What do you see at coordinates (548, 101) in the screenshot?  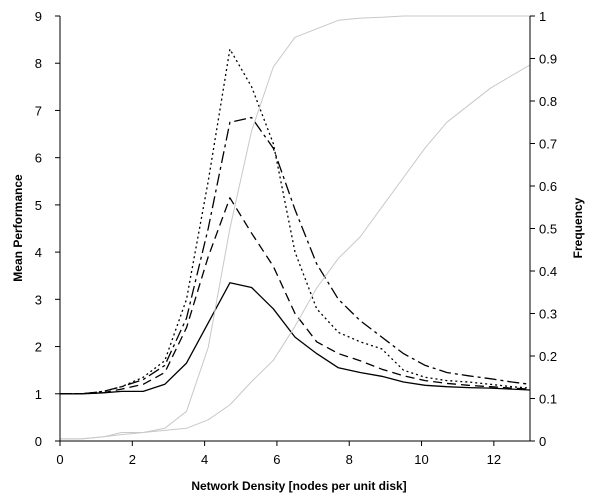 I see `y2-tick-label: 0.8` at bounding box center [548, 101].